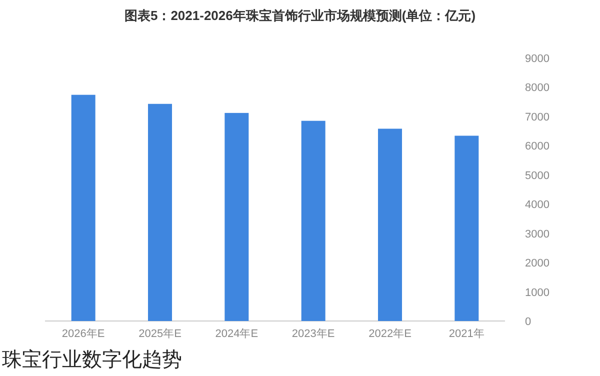 This screenshot has width=600, height=376. I want to click on ytick: 4000, so click(537, 205).